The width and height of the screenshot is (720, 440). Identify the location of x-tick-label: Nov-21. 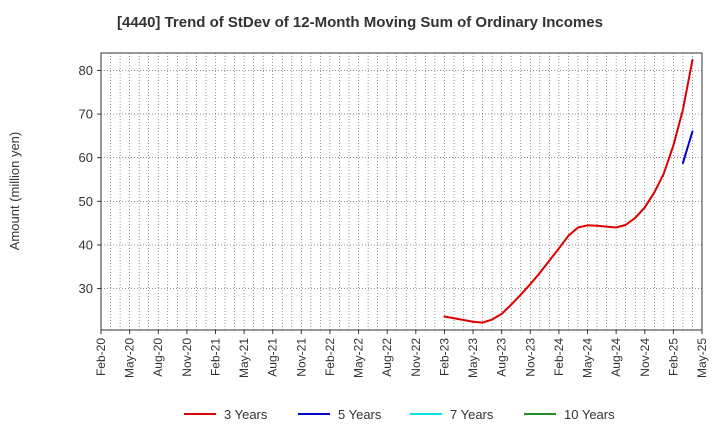
(301, 357).